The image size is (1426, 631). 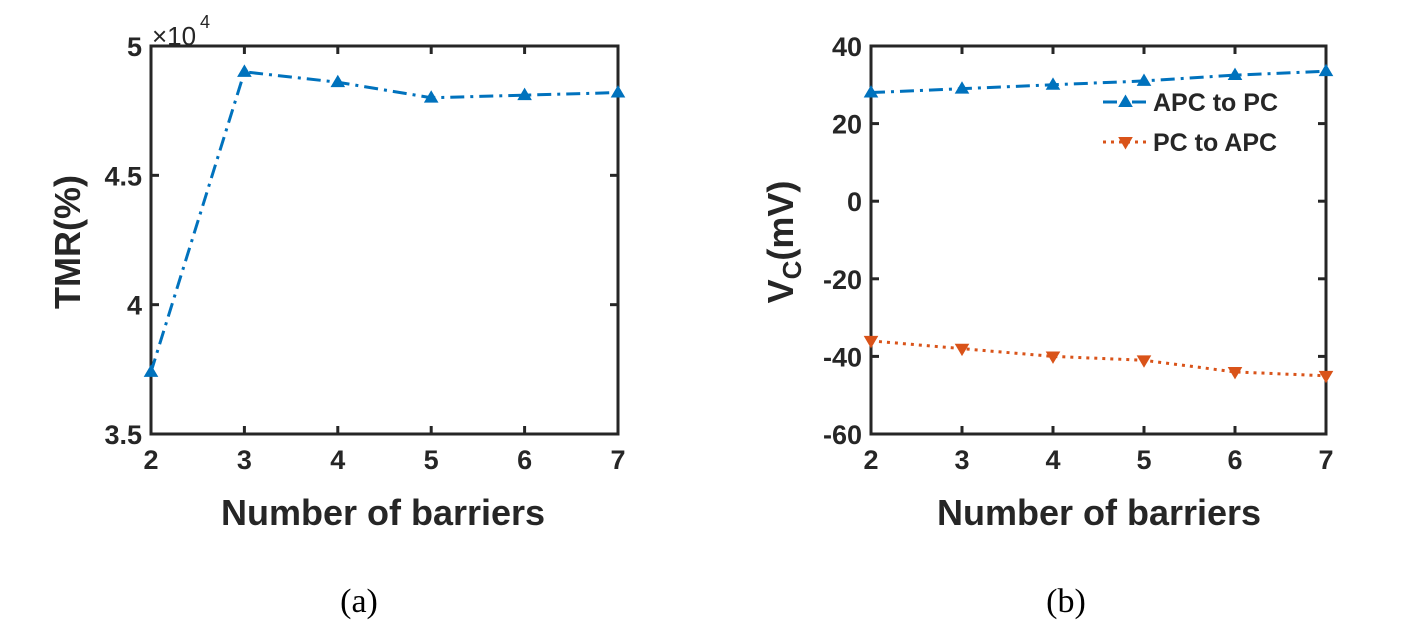 What do you see at coordinates (780, 291) in the screenshot?
I see `y-axis-label-b-main: V` at bounding box center [780, 291].